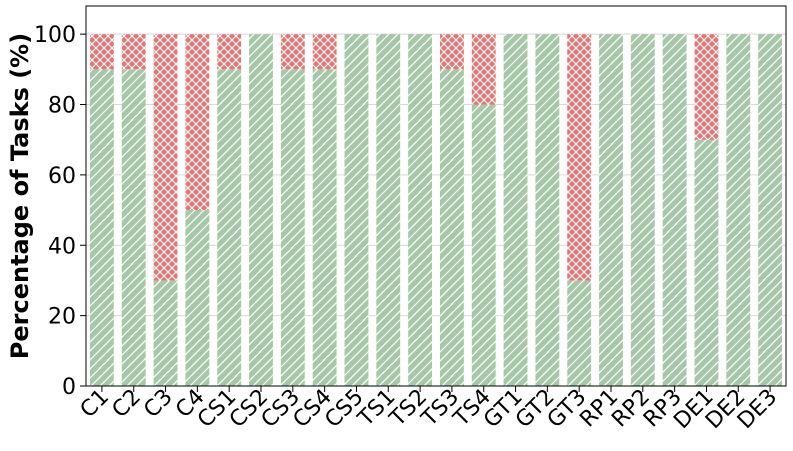 The image size is (793, 451). What do you see at coordinates (515, 210) in the screenshot?
I see `bar-segment-gt1-s1` at bounding box center [515, 210].